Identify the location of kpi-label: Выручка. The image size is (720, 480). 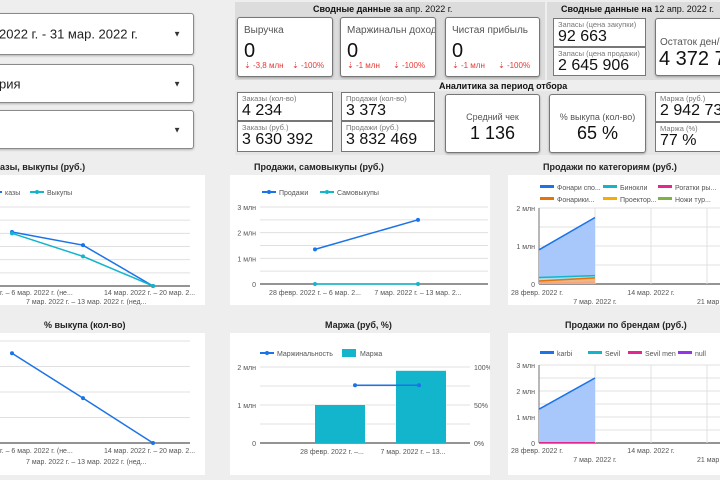
(264, 30).